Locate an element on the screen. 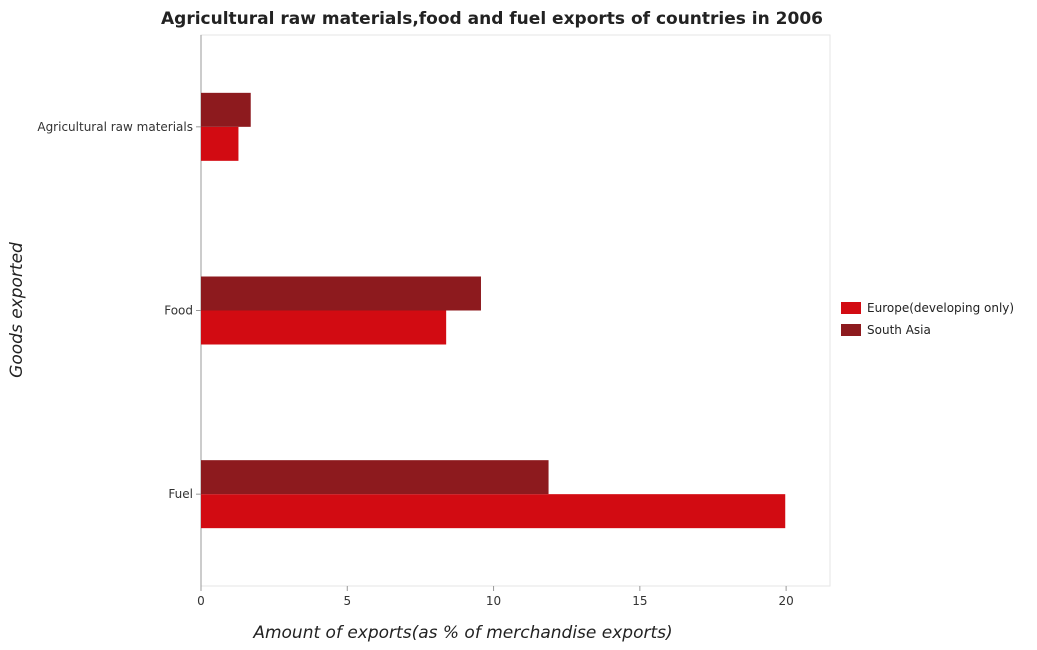  x-tick-10: 10 is located at coordinates (493, 601).